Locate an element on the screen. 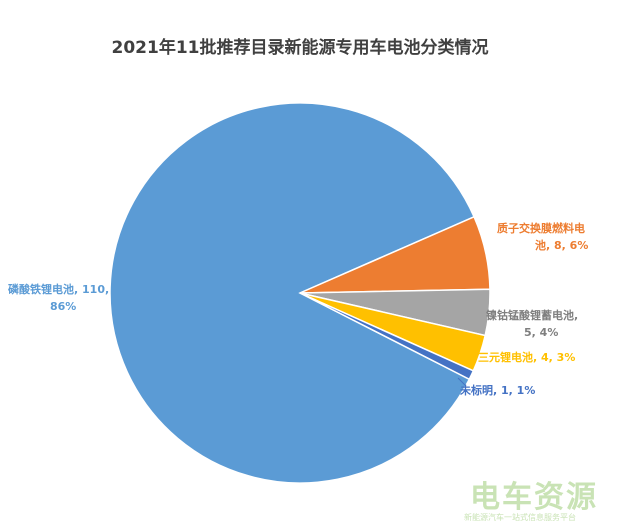 This screenshot has height=531, width=617. watermark-logo: 电车资源 新能源汽车一站式信息服务平台 is located at coordinates (539, 500).